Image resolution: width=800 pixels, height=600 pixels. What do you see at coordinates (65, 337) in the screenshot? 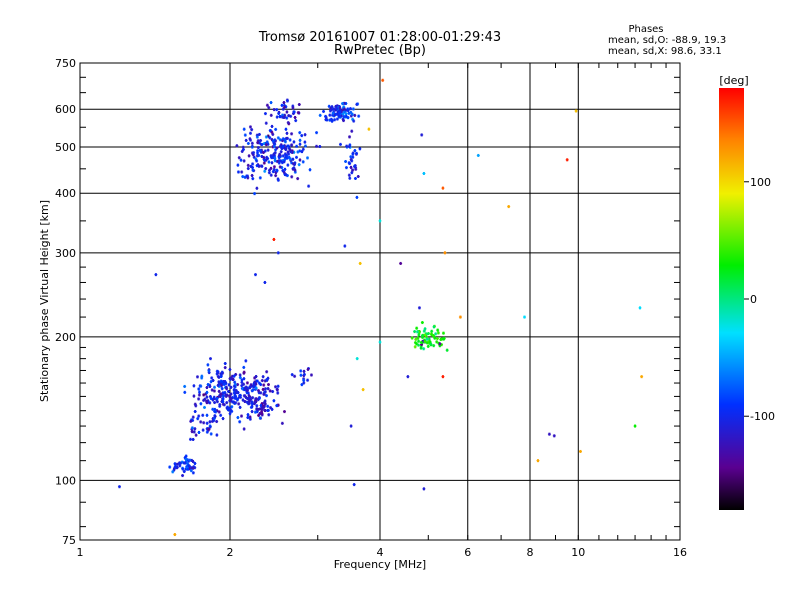
I see `y-tick-label: 200` at bounding box center [65, 337].